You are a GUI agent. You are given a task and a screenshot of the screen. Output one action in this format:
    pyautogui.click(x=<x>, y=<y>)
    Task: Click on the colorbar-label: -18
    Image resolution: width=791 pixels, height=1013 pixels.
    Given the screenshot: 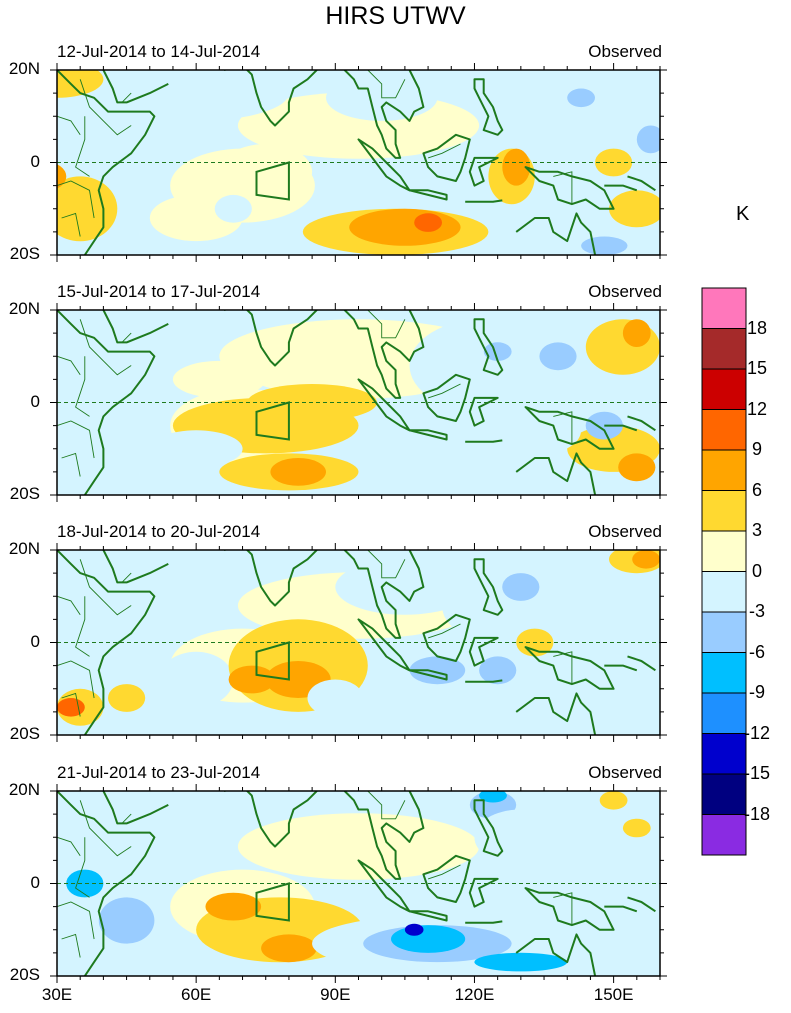 What is the action you would take?
    pyautogui.click(x=756, y=813)
    